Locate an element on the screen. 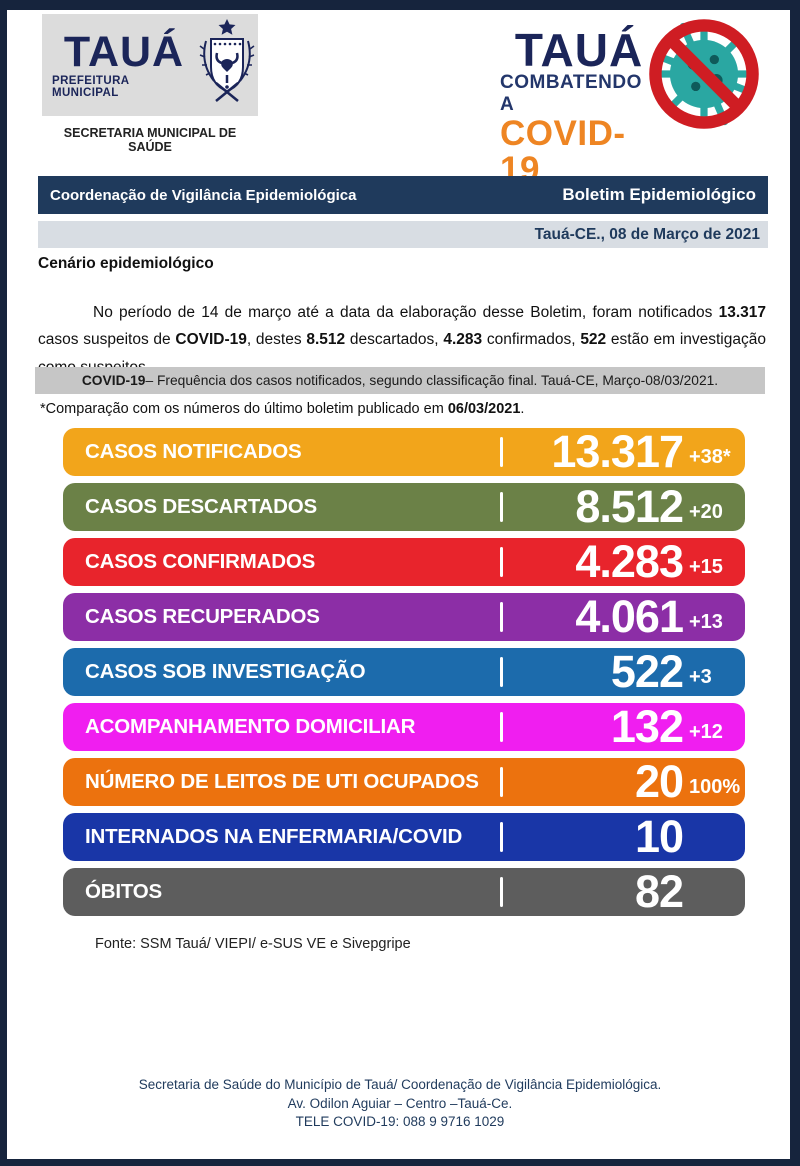 This screenshot has height=1166, width=800. municipal-logo-name: TAUÁ is located at coordinates (124, 52).